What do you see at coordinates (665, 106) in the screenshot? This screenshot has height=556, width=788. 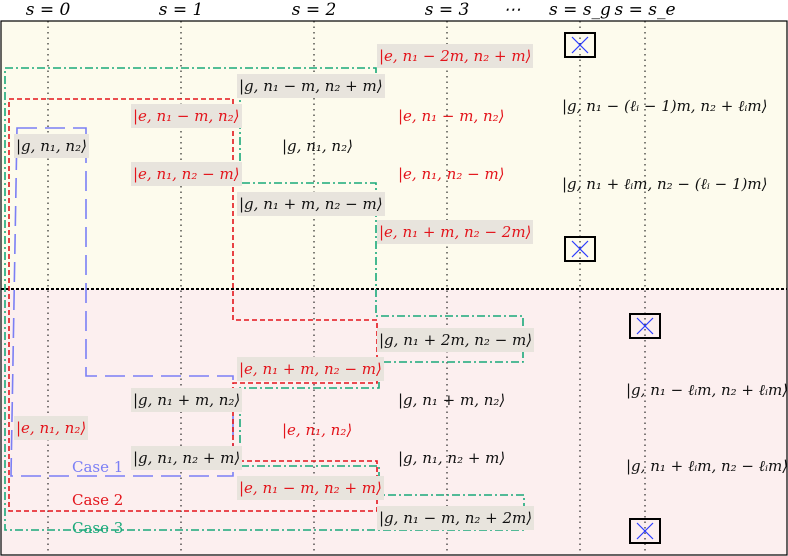 I see `state-sg-a: |g, n₁ − (ℓᵢ − 1)m, n₂ + ℓᵢm⟩` at bounding box center [665, 106].